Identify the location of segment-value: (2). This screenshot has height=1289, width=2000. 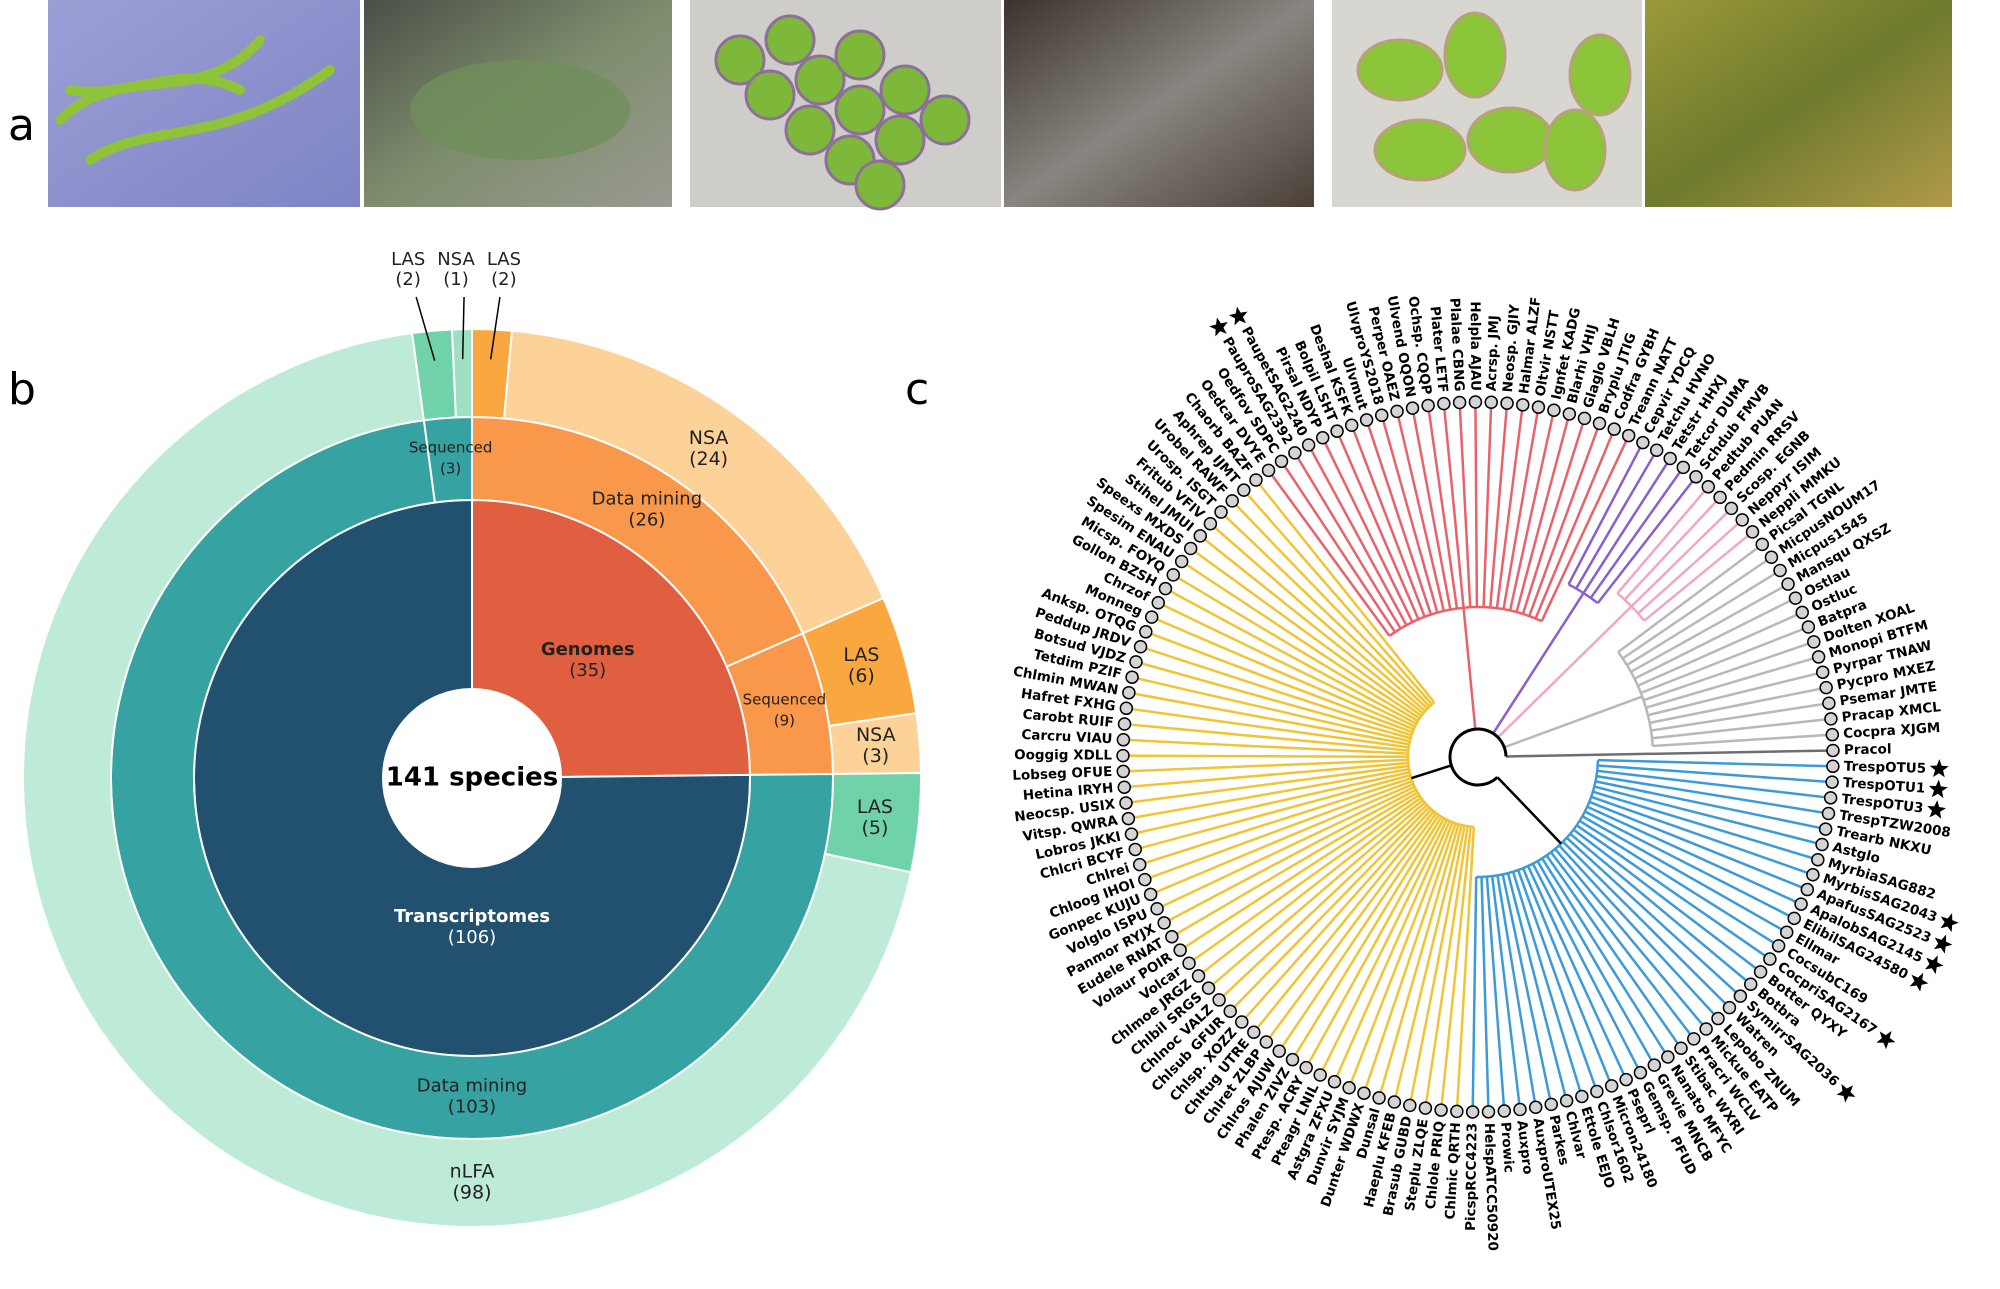
(504, 279).